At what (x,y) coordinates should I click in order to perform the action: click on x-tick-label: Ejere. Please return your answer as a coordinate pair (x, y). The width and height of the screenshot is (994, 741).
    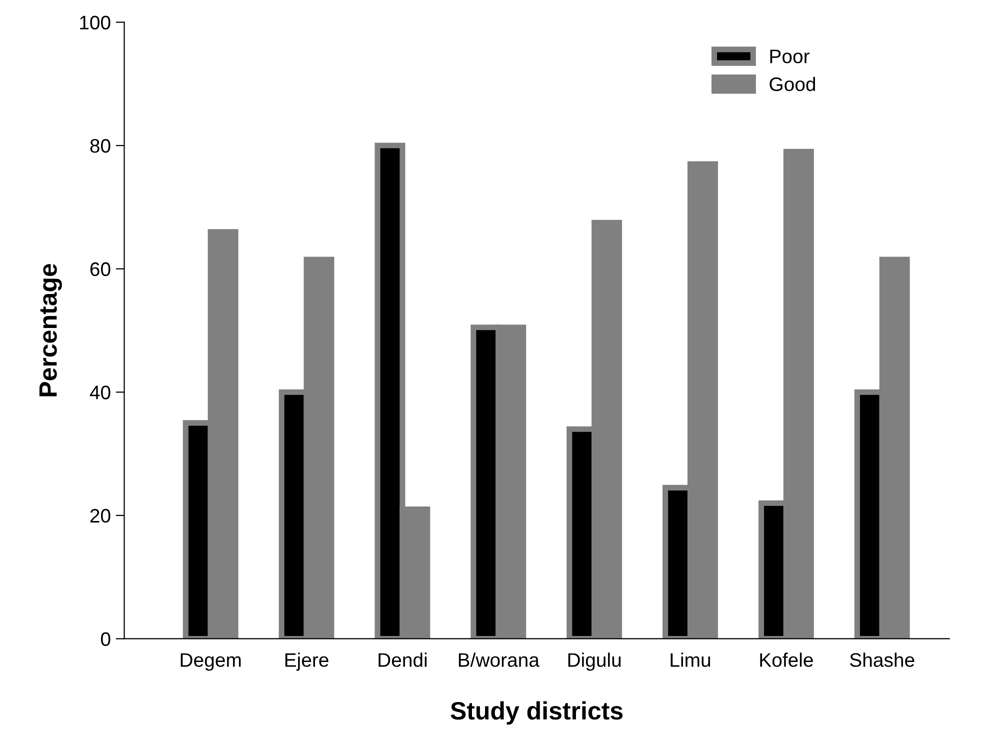
    Looking at the image, I should click on (306, 661).